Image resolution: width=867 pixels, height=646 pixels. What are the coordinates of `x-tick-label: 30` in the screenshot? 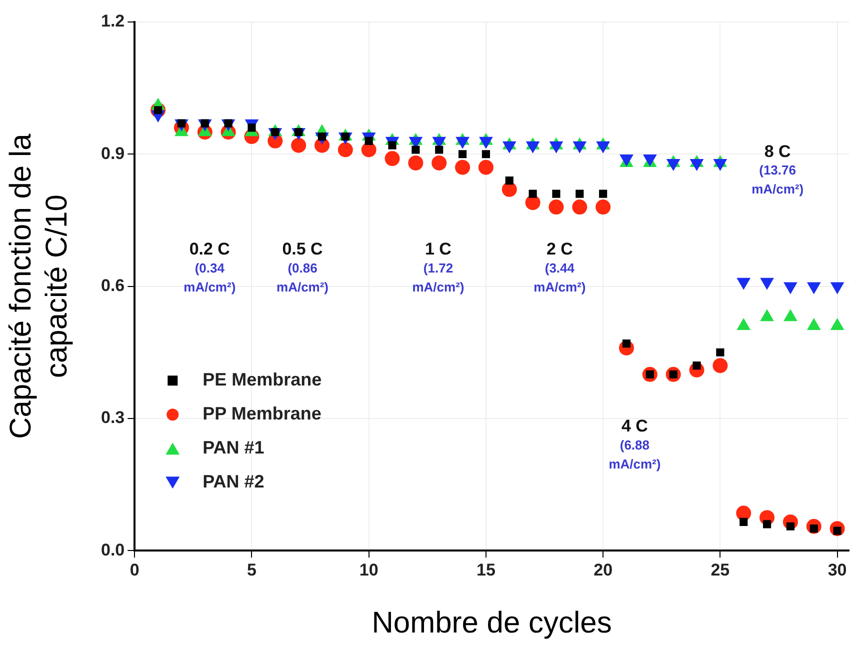 It's located at (837, 570).